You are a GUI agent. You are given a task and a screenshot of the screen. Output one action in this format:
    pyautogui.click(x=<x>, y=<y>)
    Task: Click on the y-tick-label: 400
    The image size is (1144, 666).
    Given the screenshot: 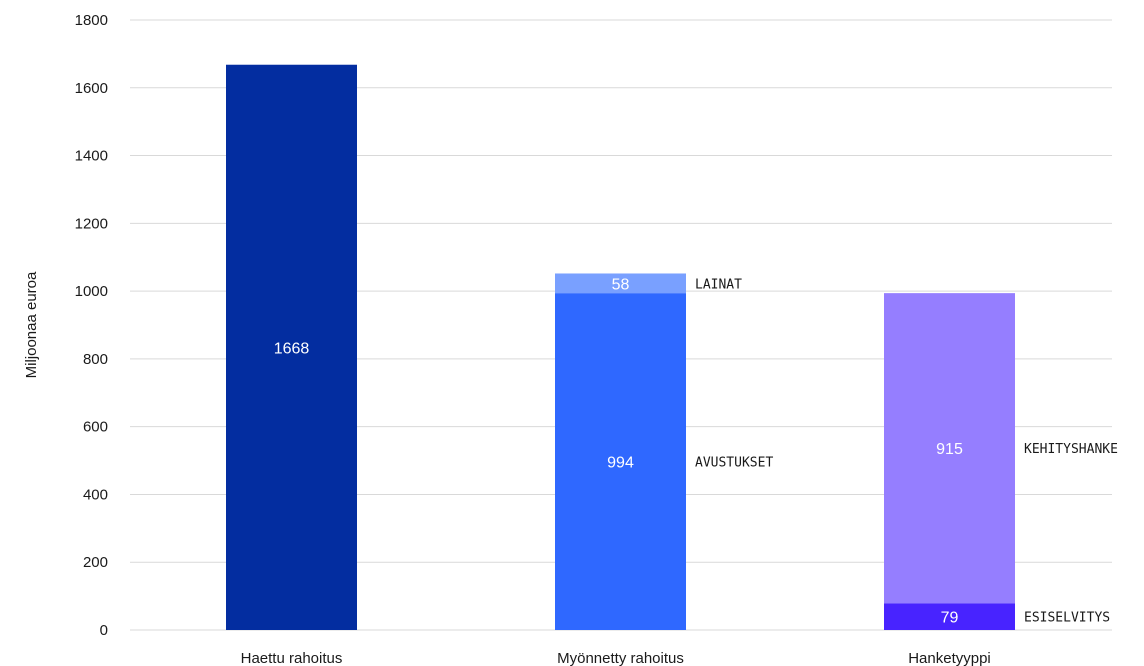 What is the action you would take?
    pyautogui.click(x=95, y=494)
    